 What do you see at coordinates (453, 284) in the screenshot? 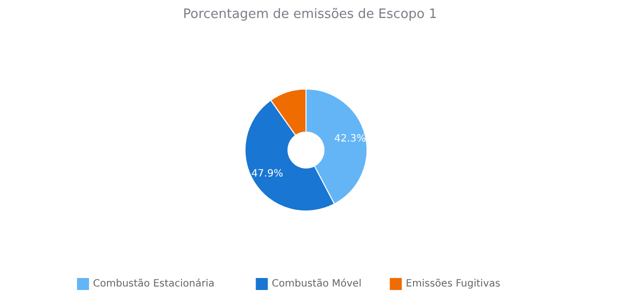
I see `legend-label: Emissões Fugitivas` at bounding box center [453, 284].